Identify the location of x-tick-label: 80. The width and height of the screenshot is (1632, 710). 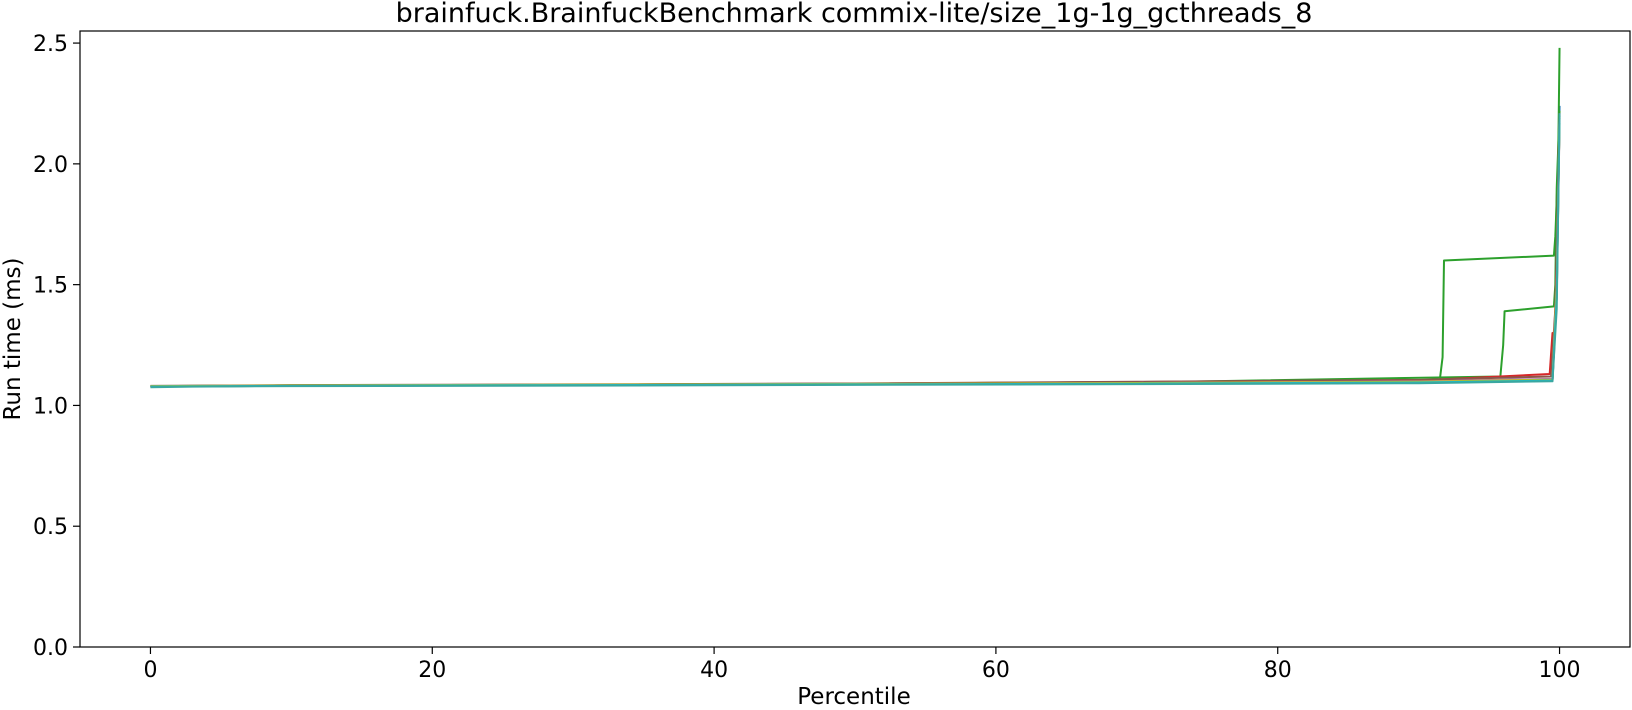
(1278, 670).